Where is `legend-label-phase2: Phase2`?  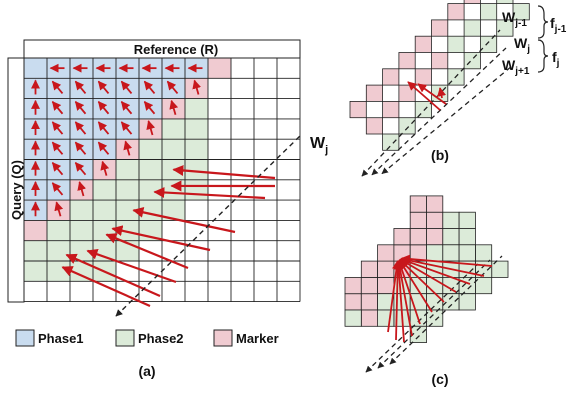 legend-label-phase2: Phase2 is located at coordinates (161, 338).